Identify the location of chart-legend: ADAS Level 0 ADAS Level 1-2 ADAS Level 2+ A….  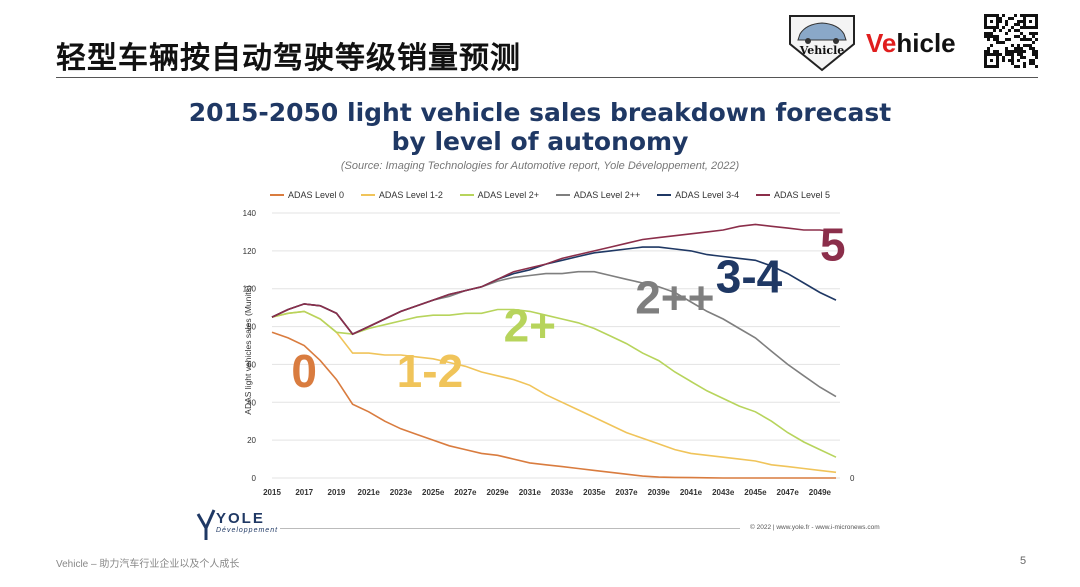
(550, 195).